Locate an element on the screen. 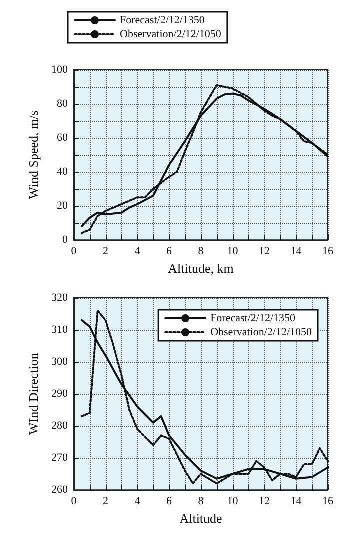  y-tick-label: 20 is located at coordinates (62, 206).